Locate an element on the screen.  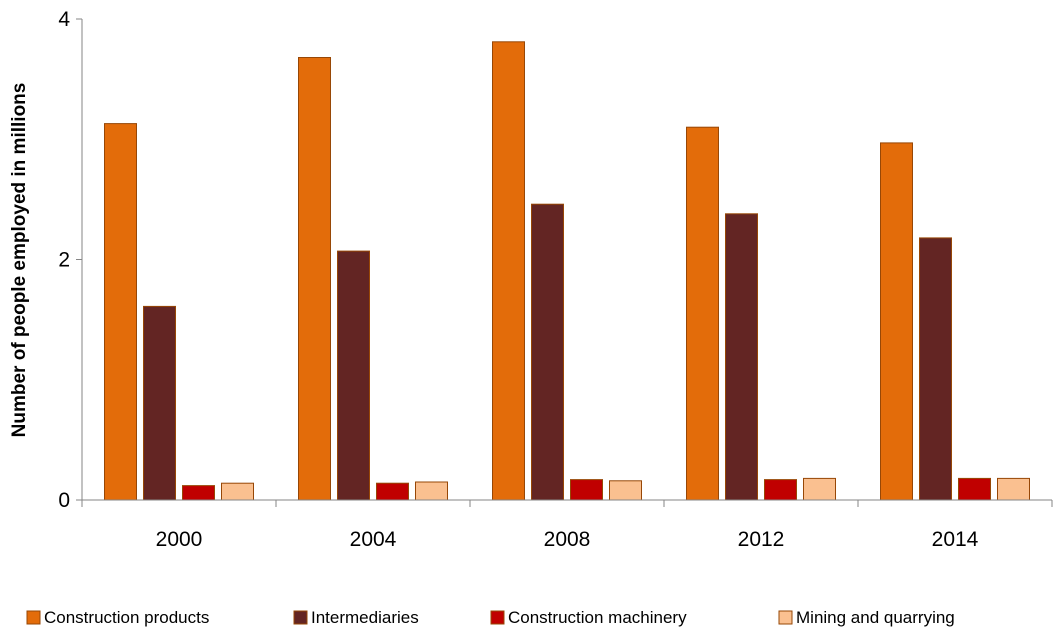
bar-mining-and-quarrying-2008 is located at coordinates (625, 490).